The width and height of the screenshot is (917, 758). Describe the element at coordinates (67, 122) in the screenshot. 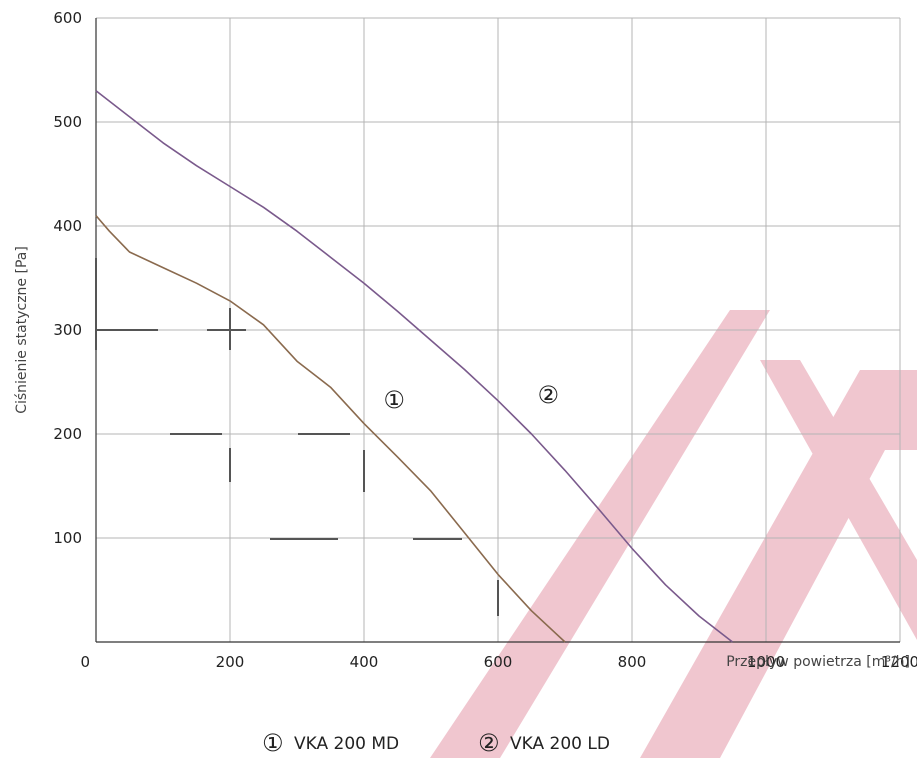

I see `y-tick-label: 500` at that location.